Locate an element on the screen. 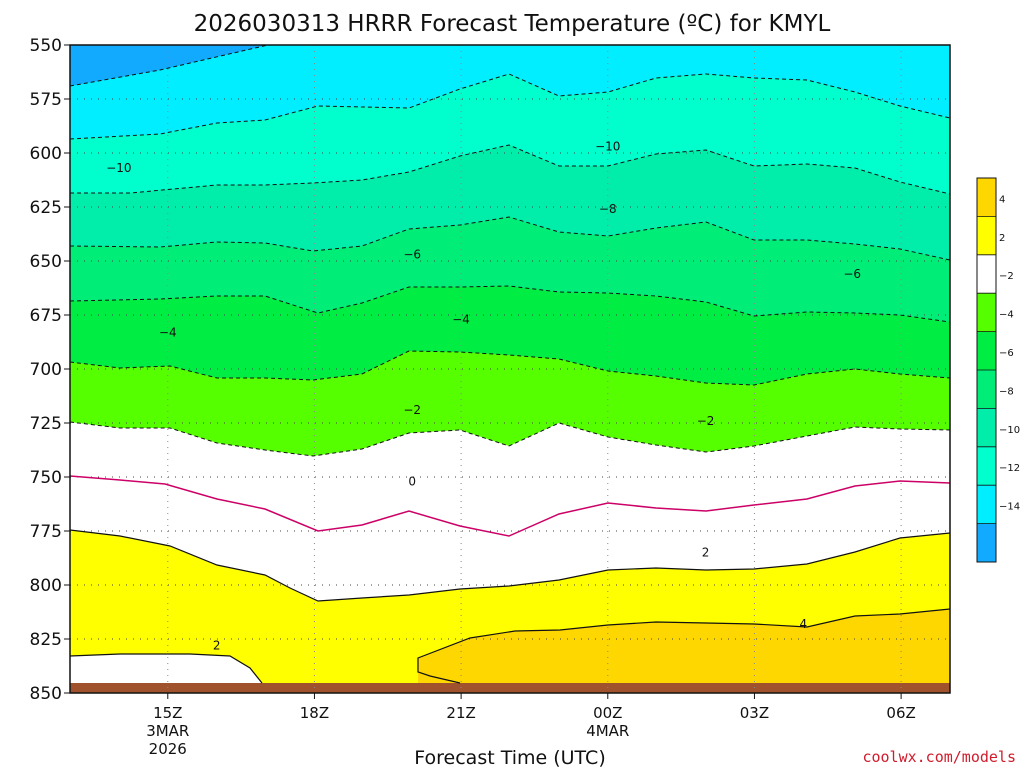  x-tick-label: 00Z is located at coordinates (607, 713).